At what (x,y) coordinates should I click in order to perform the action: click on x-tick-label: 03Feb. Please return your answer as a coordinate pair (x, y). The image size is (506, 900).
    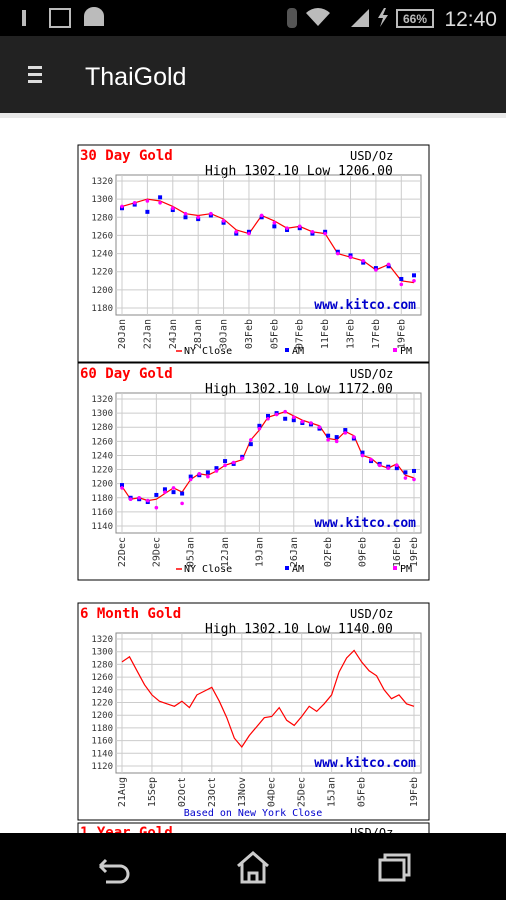
    Looking at the image, I should click on (249, 334).